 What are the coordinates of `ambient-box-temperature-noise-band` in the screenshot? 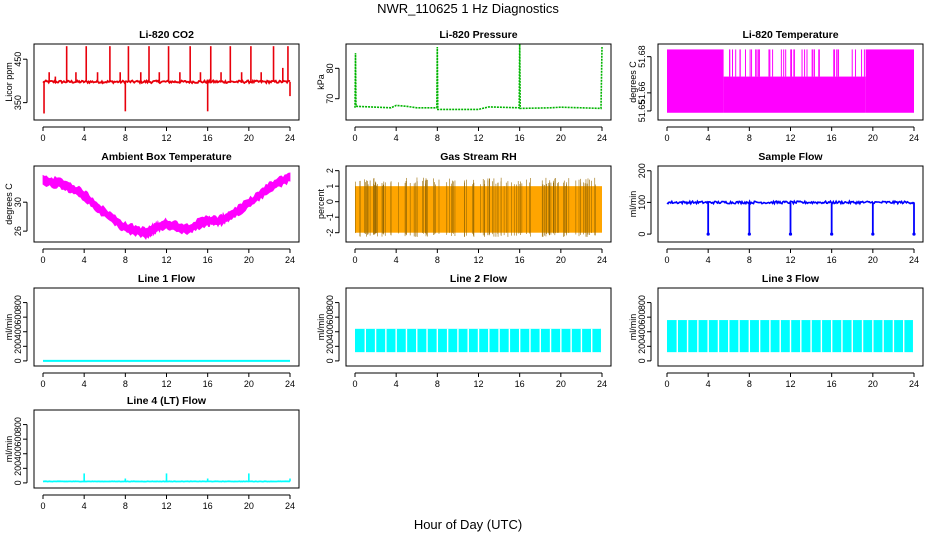 It's located at (166, 206).